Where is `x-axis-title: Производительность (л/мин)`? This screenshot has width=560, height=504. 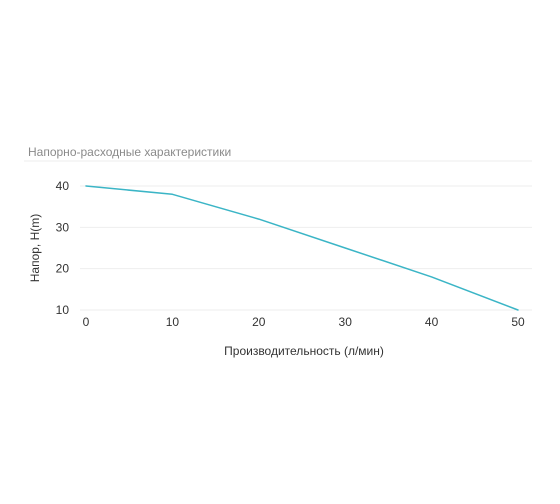 x-axis-title: Производительность (л/мин) is located at coordinates (304, 351).